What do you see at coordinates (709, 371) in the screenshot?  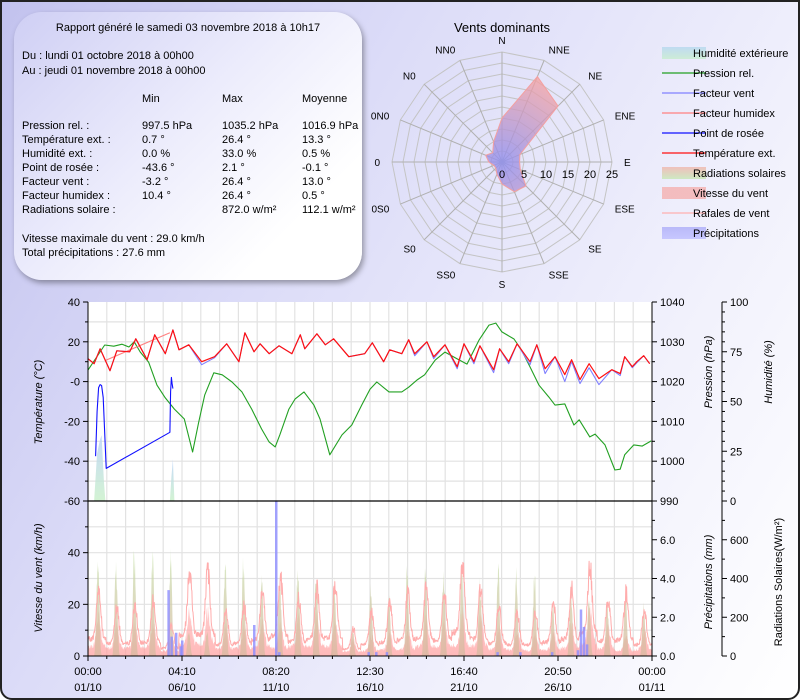 I see `pressure-axis-title: Pression (hPa)` at bounding box center [709, 371].